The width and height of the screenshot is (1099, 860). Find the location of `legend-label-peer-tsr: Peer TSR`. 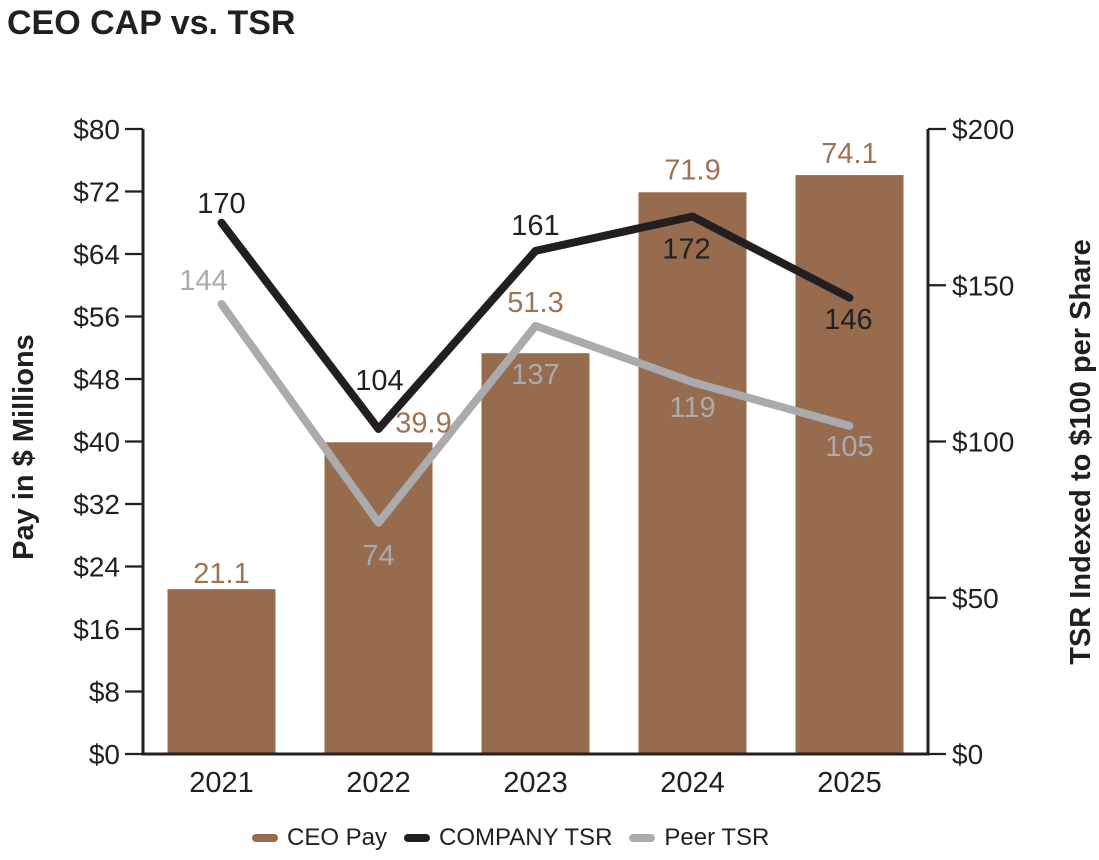

legend-label-peer-tsr: Peer TSR is located at coordinates (717, 837).